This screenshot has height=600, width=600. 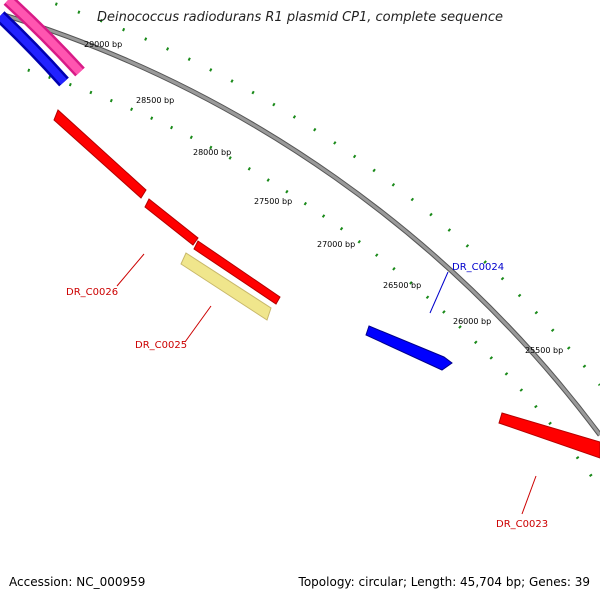 What do you see at coordinates (171, 222) in the screenshot?
I see `gene-DR_C0026` at bounding box center [171, 222].